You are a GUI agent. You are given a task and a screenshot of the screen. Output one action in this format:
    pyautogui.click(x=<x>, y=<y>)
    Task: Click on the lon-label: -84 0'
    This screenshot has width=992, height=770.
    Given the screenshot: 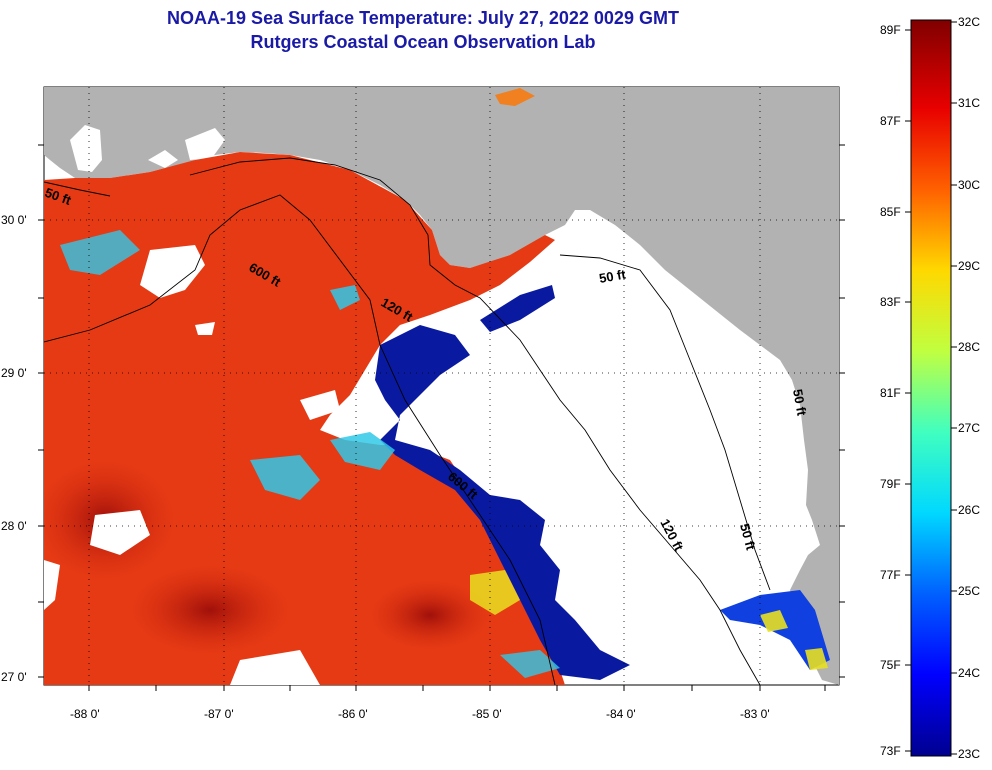 What is the action you would take?
    pyautogui.click(x=621, y=714)
    